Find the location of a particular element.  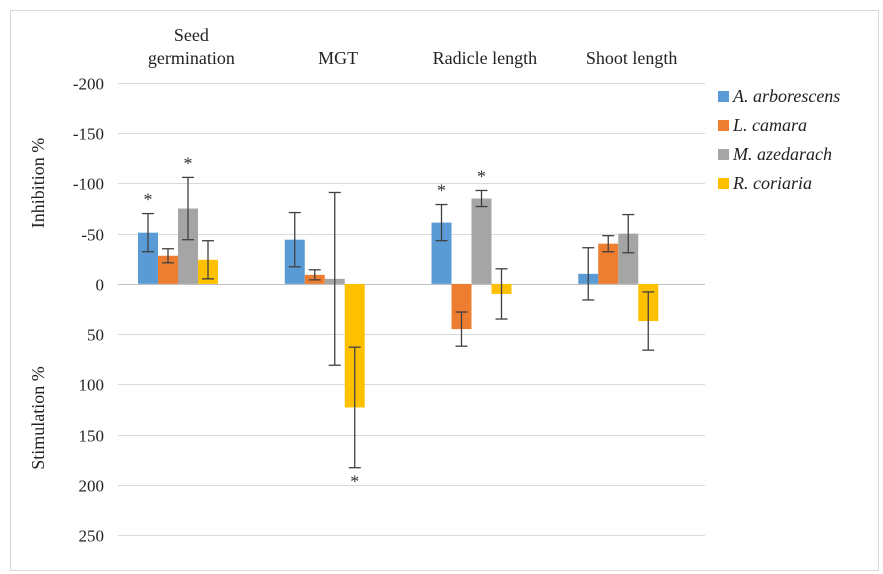

y-tick-label: -150 is located at coordinates (88, 134).